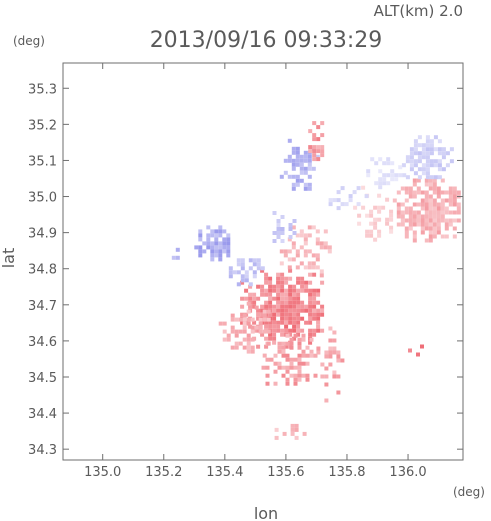 The width and height of the screenshot is (491, 521). What do you see at coordinates (289, 359) in the screenshot?
I see `echo-region-central-south-positive` at bounding box center [289, 359].